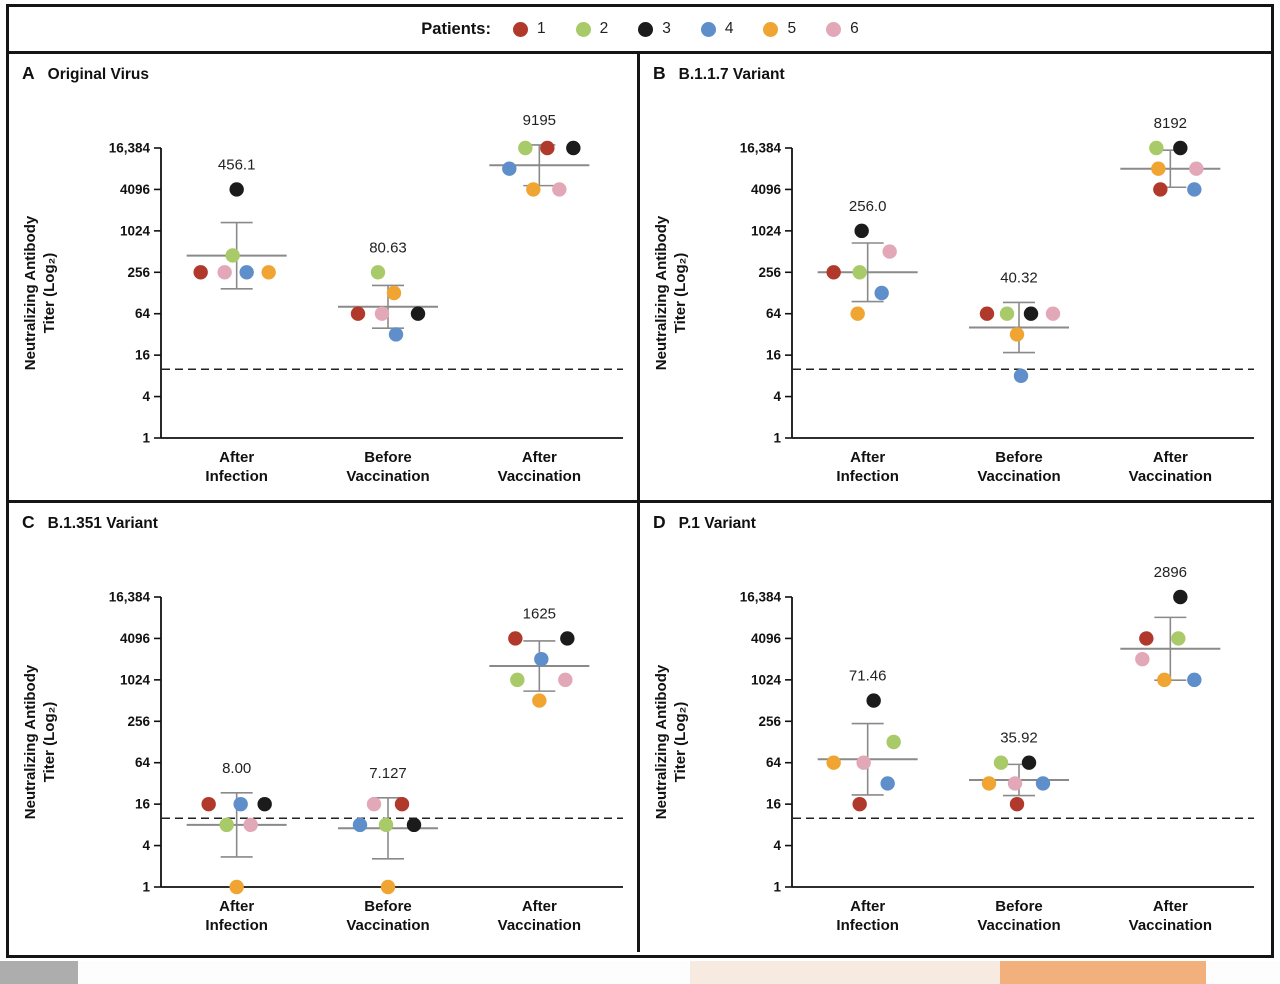  I want to click on mean-value-label: 9195, so click(539, 120).